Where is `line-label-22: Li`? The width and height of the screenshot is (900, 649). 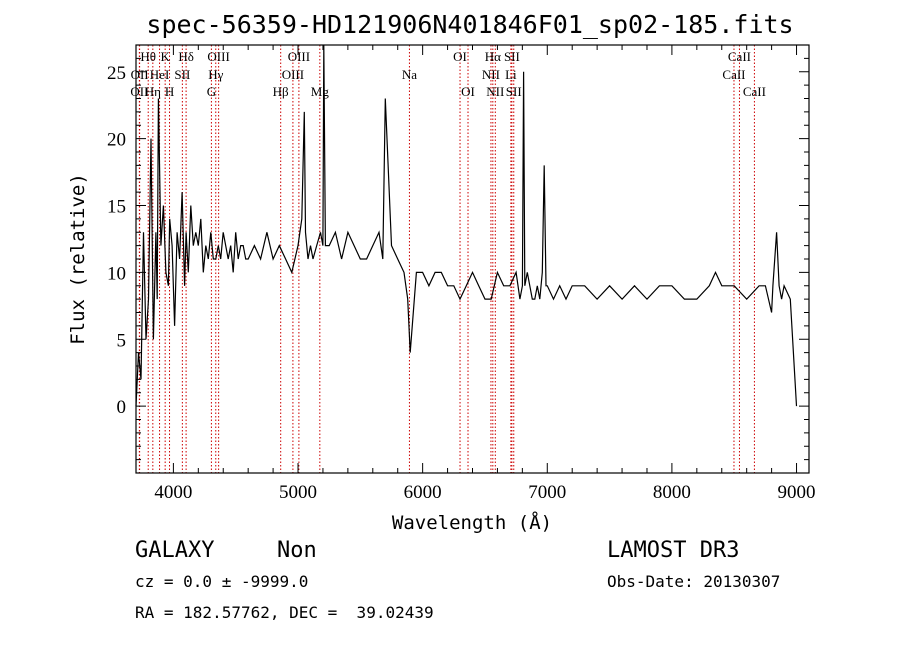 line-label-22: Li is located at coordinates (511, 74).